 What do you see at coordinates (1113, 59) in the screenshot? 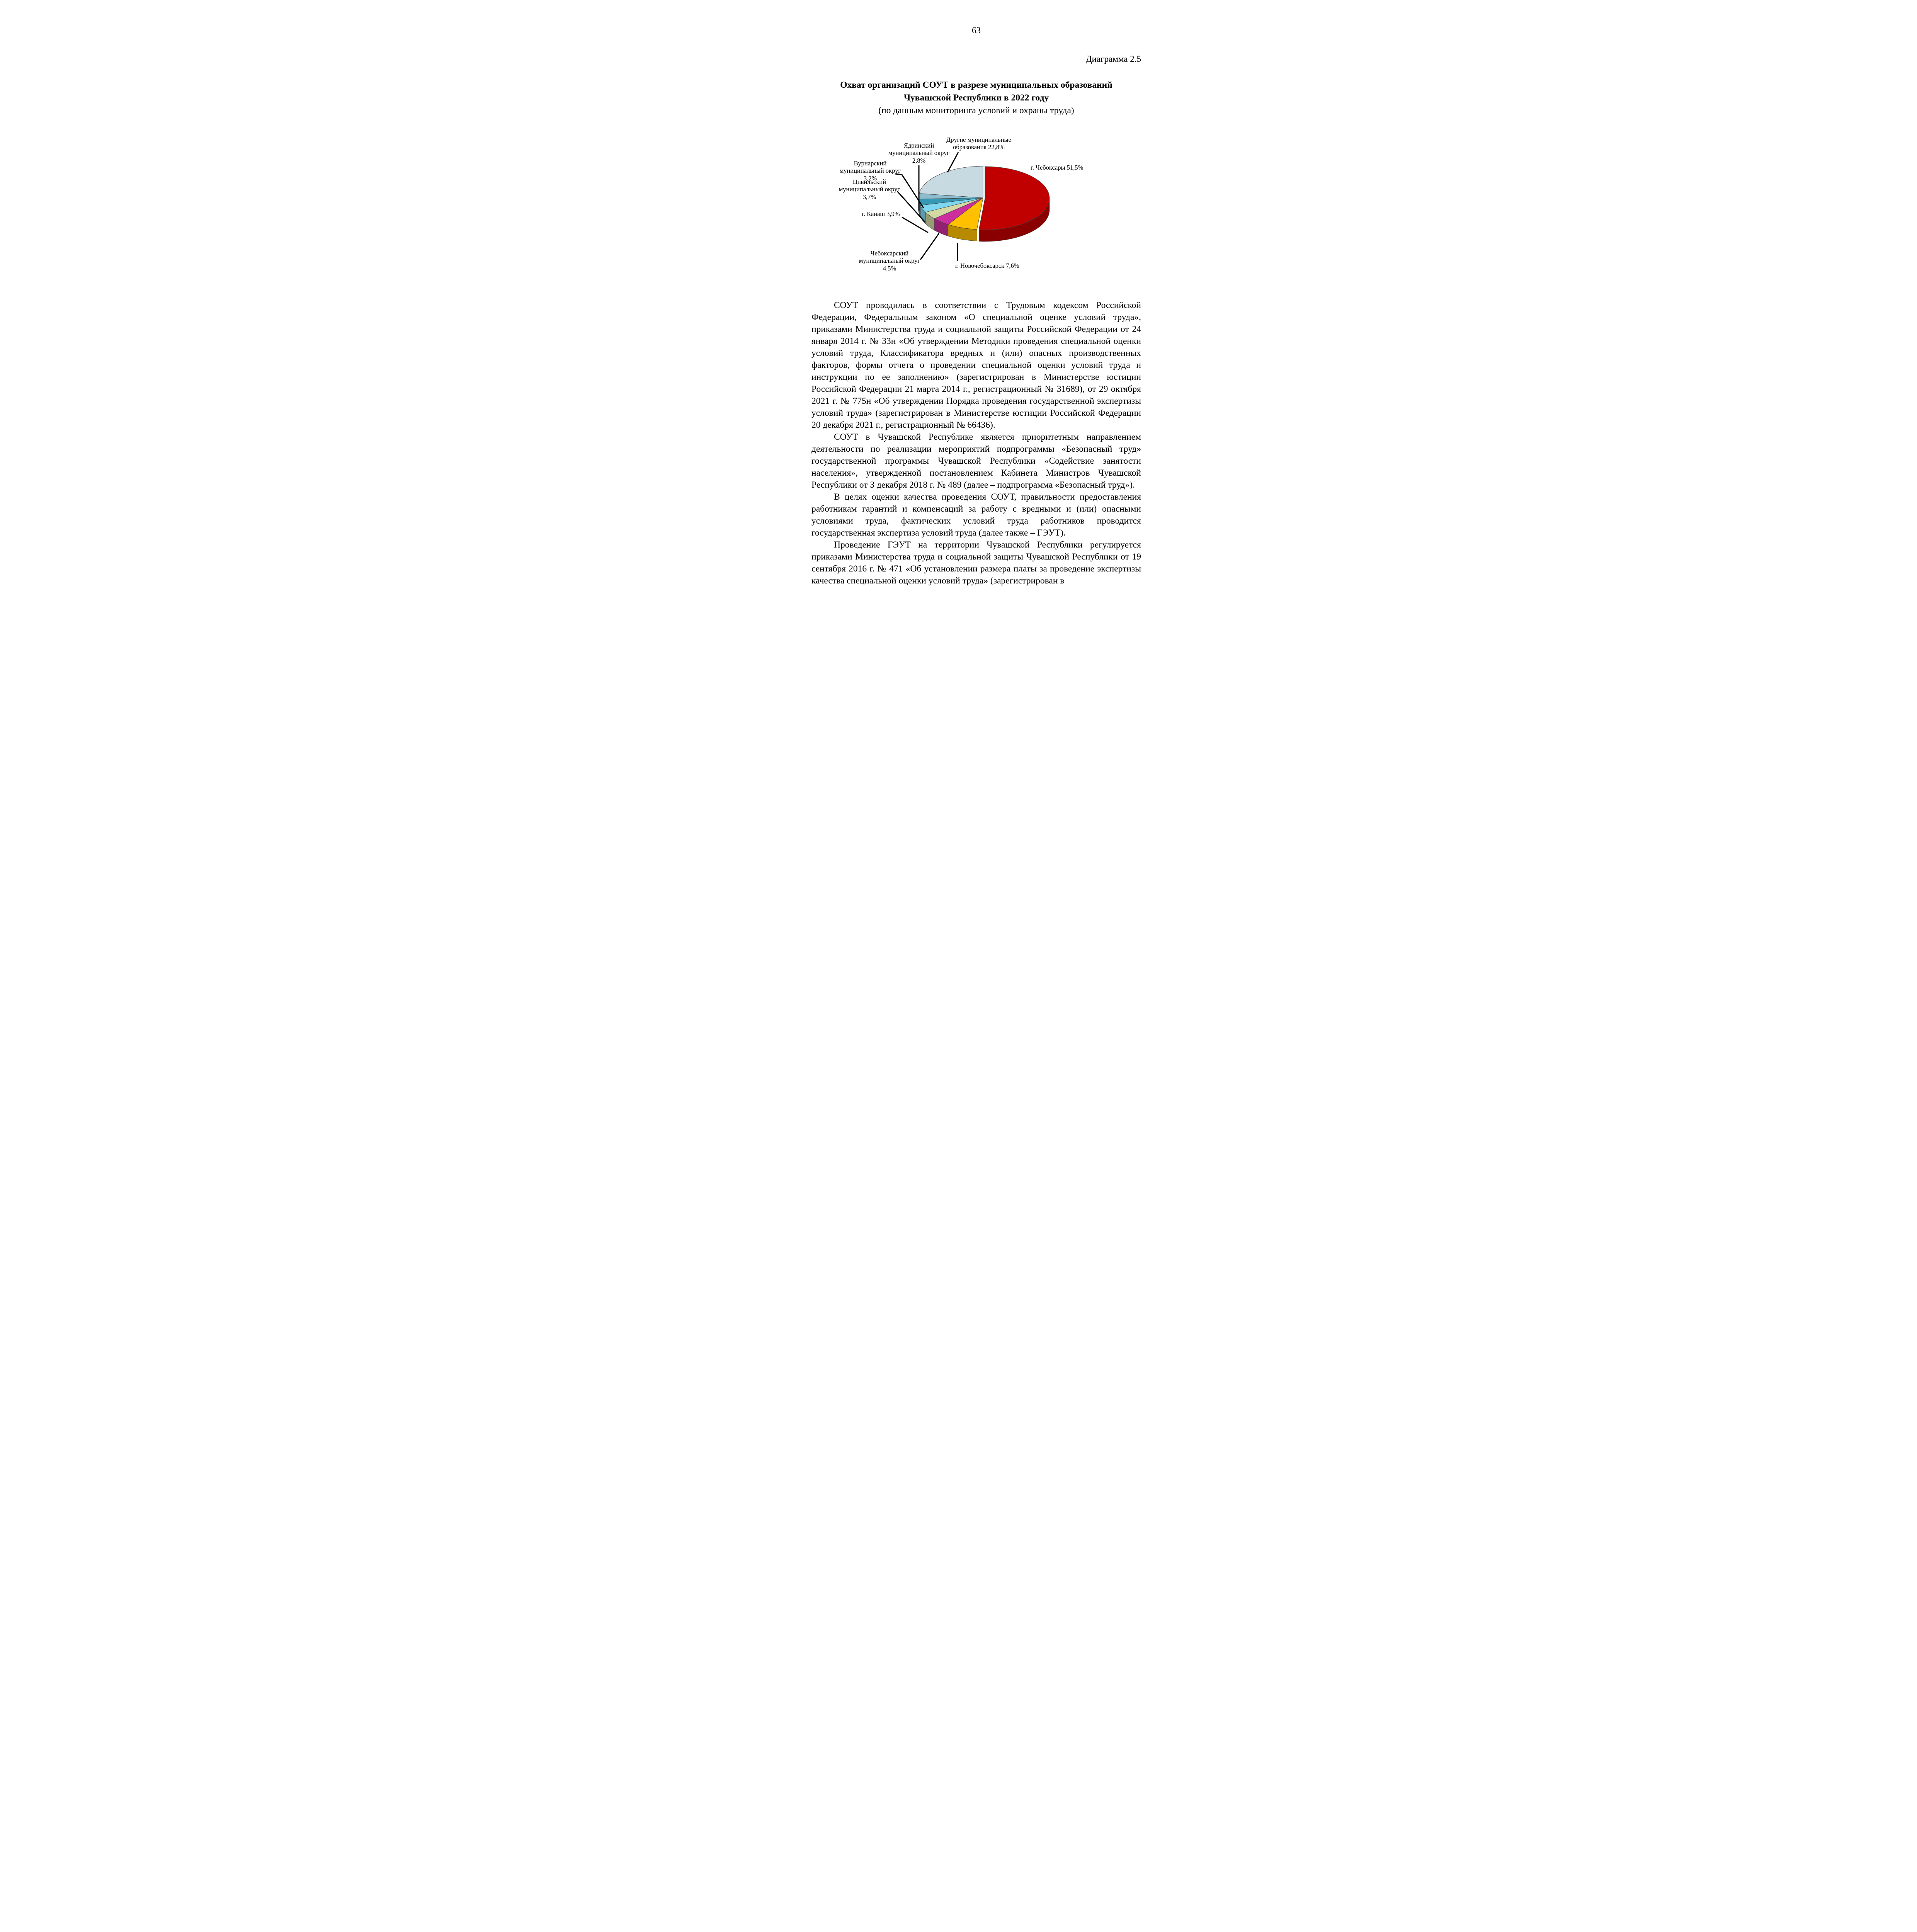
I see `figure-label: Диаграмма 2.5` at bounding box center [1113, 59].